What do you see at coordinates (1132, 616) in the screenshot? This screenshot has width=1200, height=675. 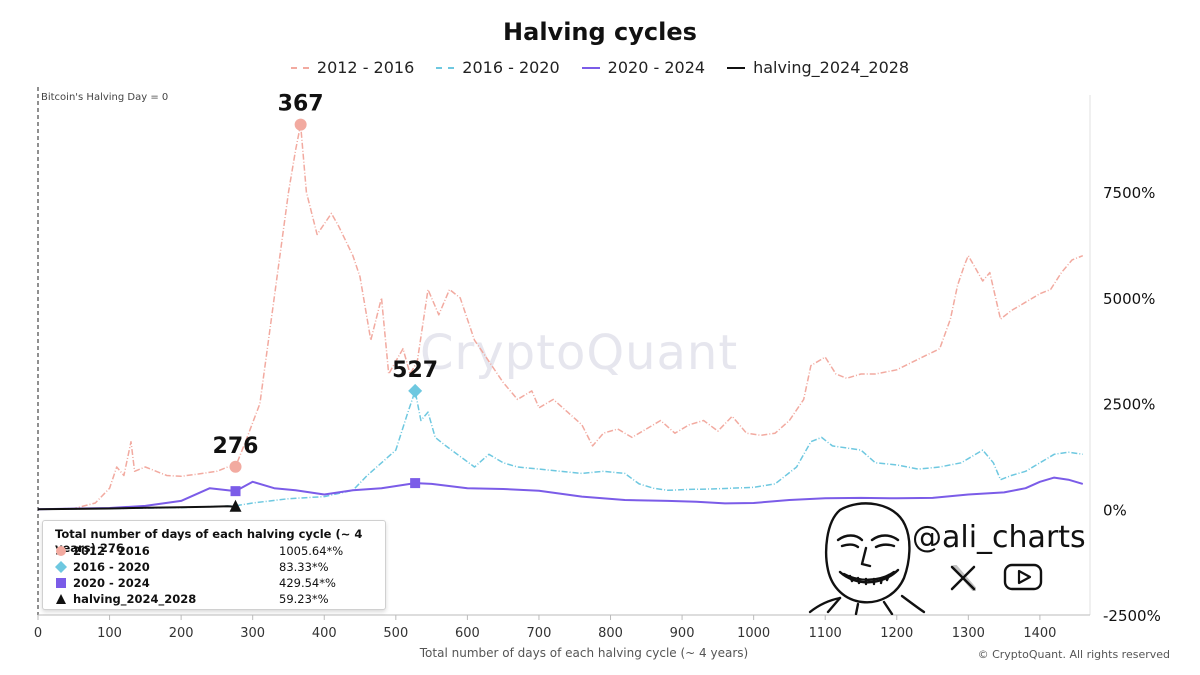 I see `y-tick-label: -2500%` at bounding box center [1132, 616].